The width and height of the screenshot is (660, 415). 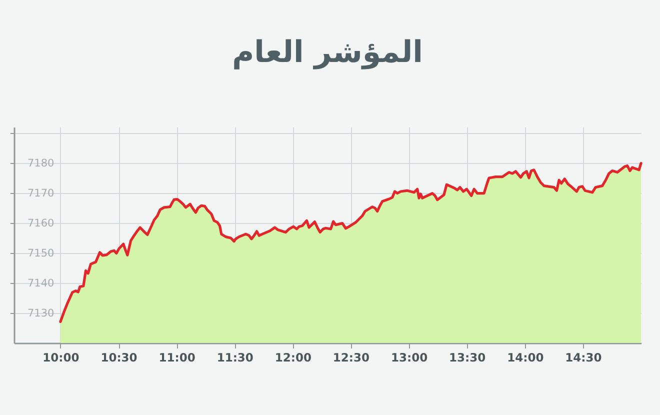 What do you see at coordinates (61, 357) in the screenshot?
I see `x-tick-label: 10:00` at bounding box center [61, 357].